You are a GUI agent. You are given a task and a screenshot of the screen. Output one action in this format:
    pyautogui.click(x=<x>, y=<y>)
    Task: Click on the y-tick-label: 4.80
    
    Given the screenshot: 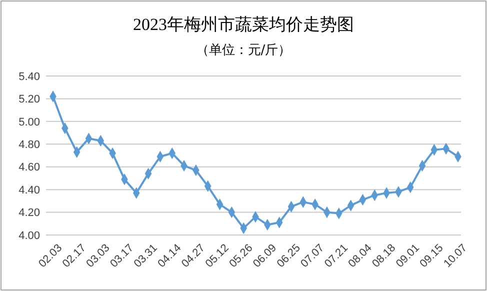 What is the action you would take?
    pyautogui.click(x=29, y=144)
    